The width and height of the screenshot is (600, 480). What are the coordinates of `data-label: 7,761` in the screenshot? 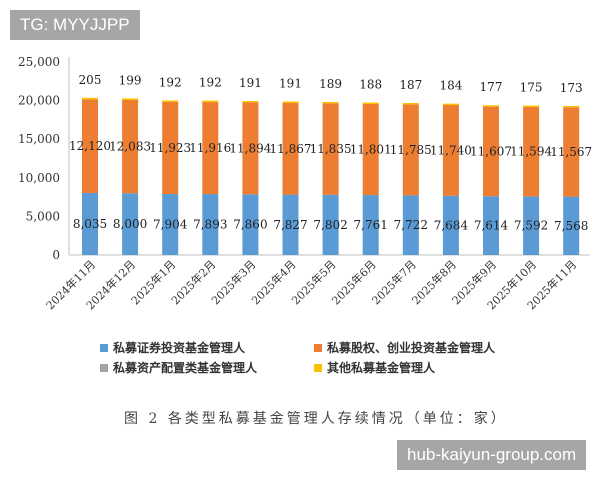 It's located at (371, 225).